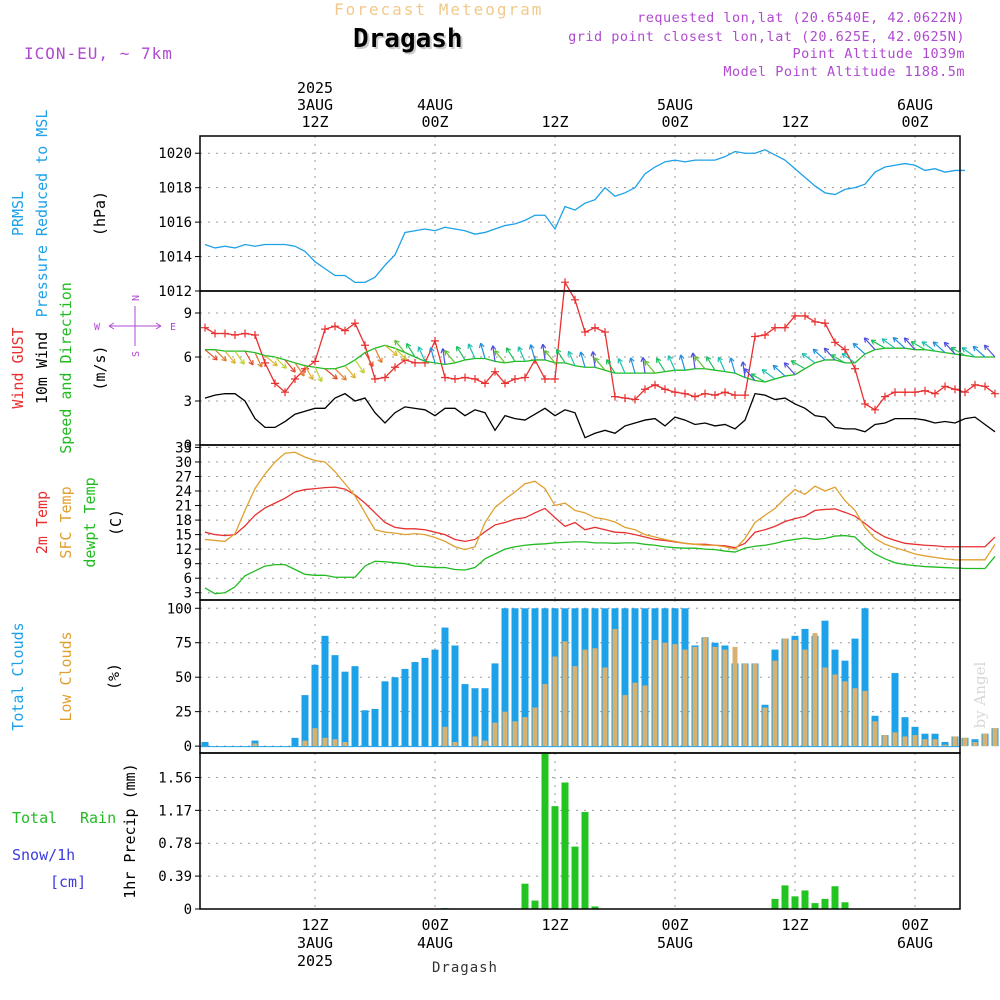 The width and height of the screenshot is (1000, 1000). What do you see at coordinates (68, 882) in the screenshot?
I see `precip-side-label: [cm]` at bounding box center [68, 882].